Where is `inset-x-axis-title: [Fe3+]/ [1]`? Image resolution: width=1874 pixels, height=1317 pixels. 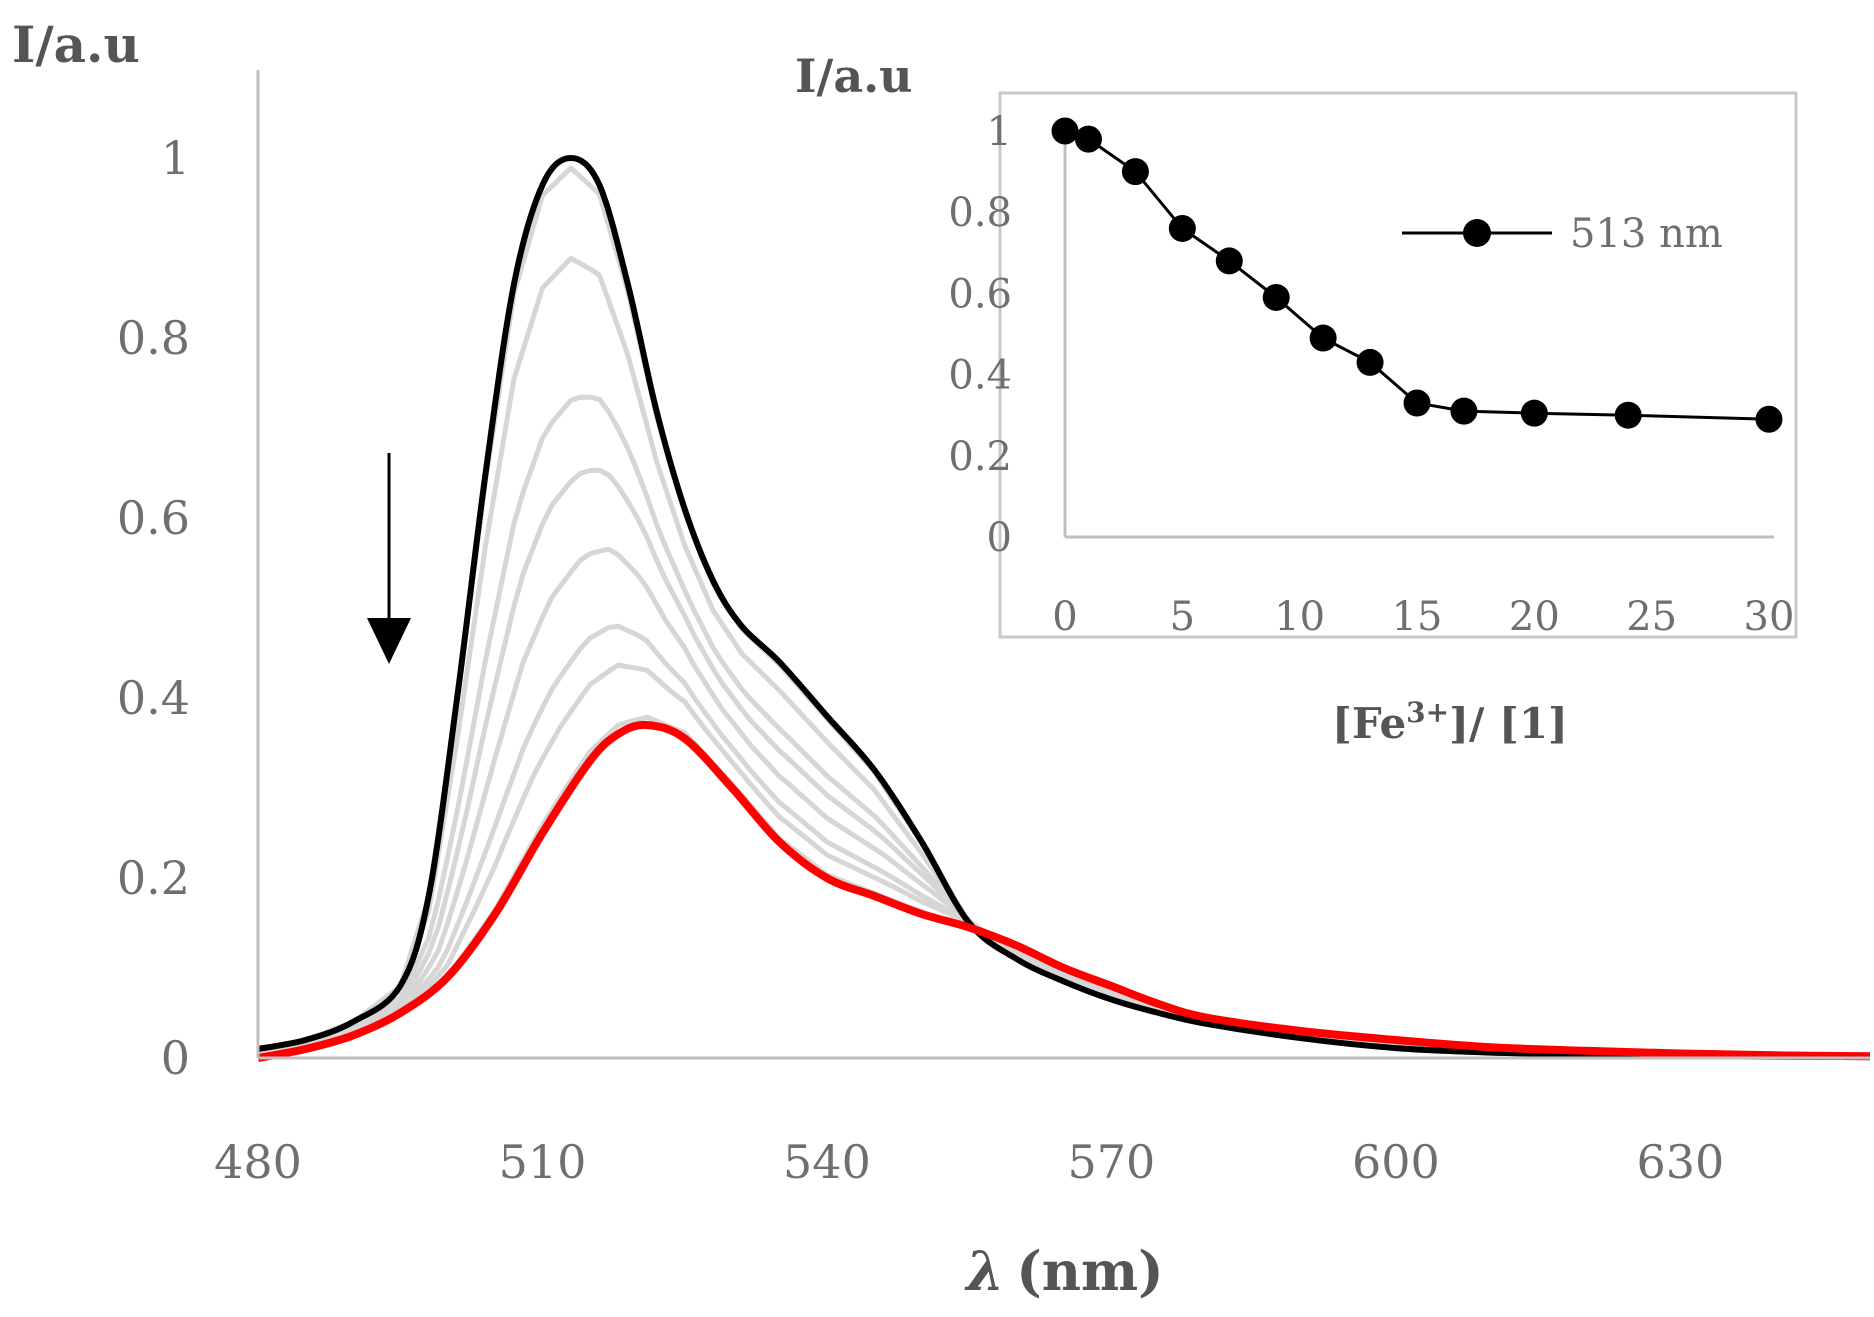 inset-x-axis-title: [Fe3+]/ [1] is located at coordinates (1450, 722).